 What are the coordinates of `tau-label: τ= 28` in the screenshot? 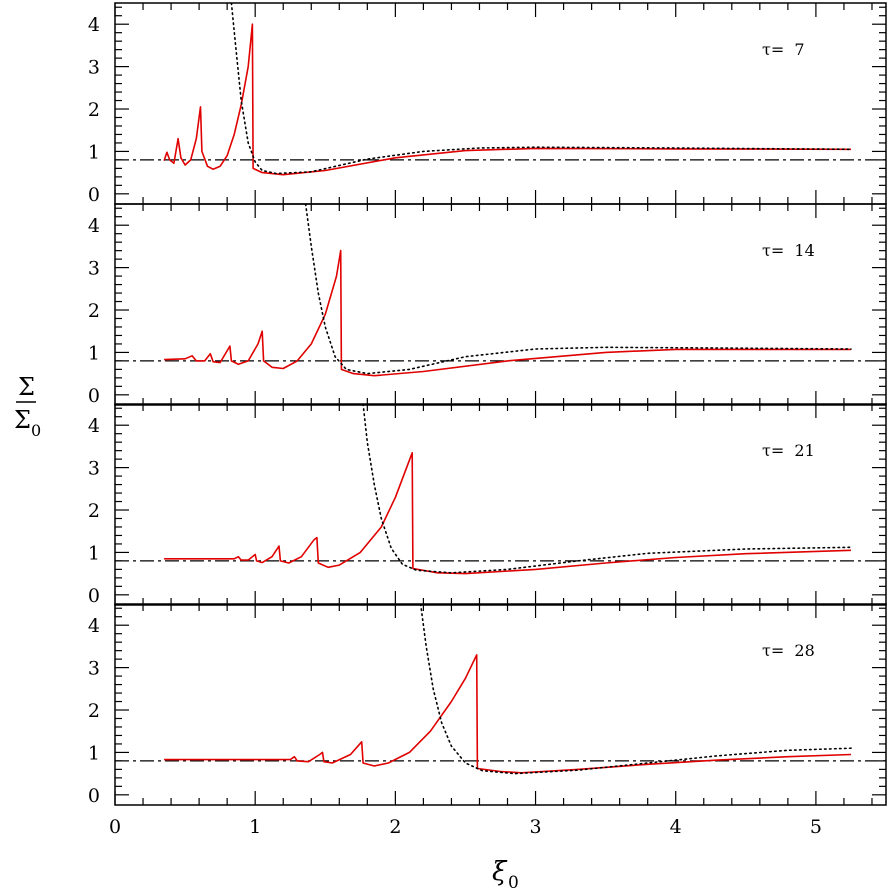 It's located at (788, 650).